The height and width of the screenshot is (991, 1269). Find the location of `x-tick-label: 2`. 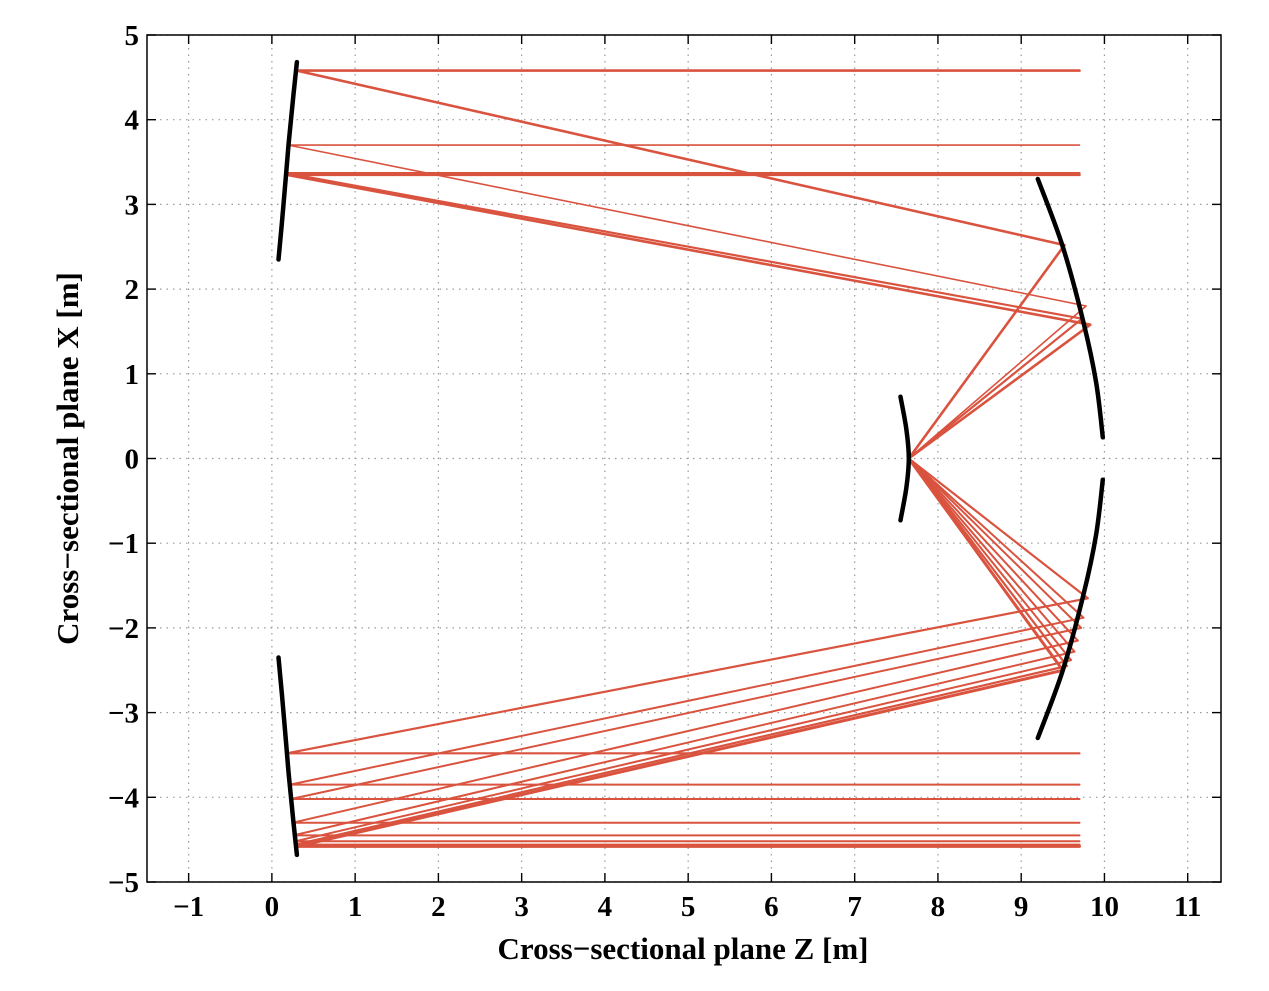

x-tick-label: 2 is located at coordinates (438, 907).